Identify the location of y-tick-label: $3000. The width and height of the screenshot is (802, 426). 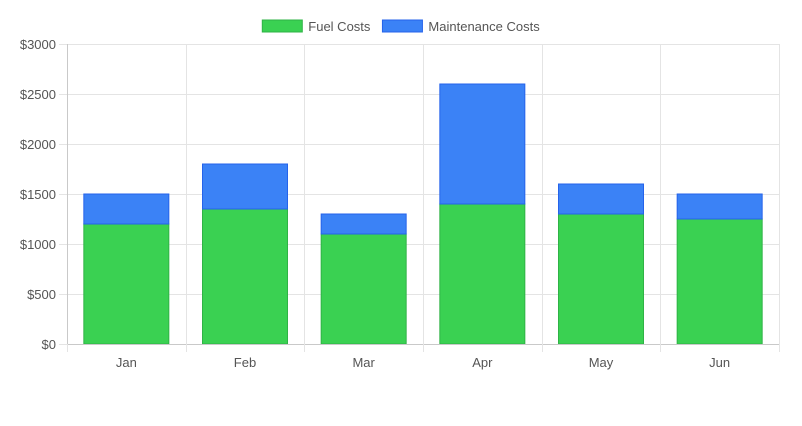
(38, 44).